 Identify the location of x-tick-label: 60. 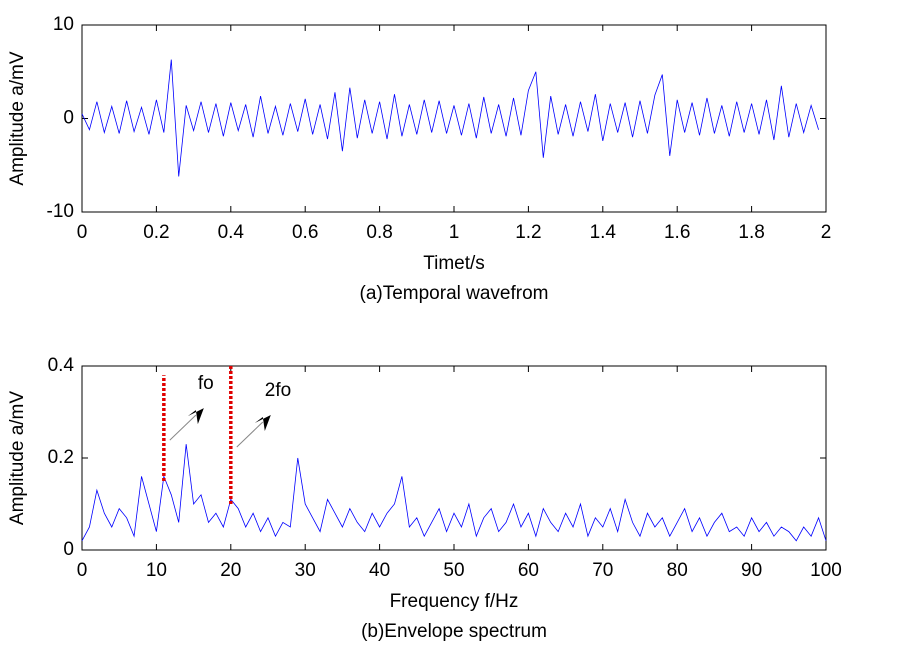
(528, 570).